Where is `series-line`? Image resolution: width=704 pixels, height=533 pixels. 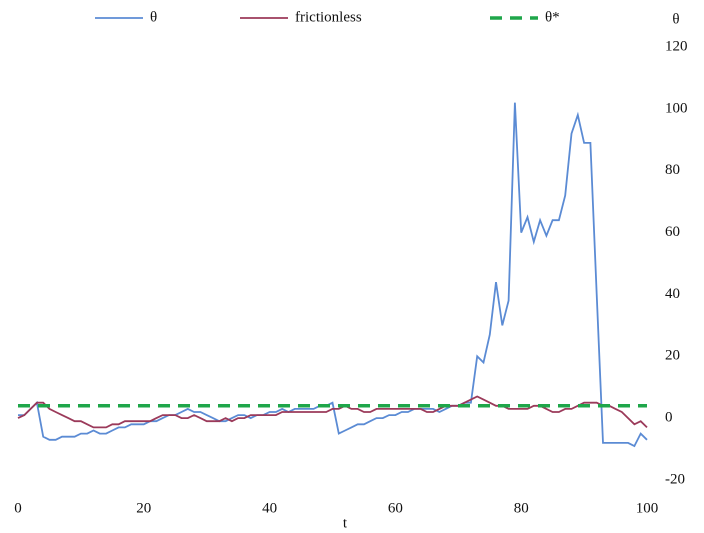 series-line is located at coordinates (332, 412).